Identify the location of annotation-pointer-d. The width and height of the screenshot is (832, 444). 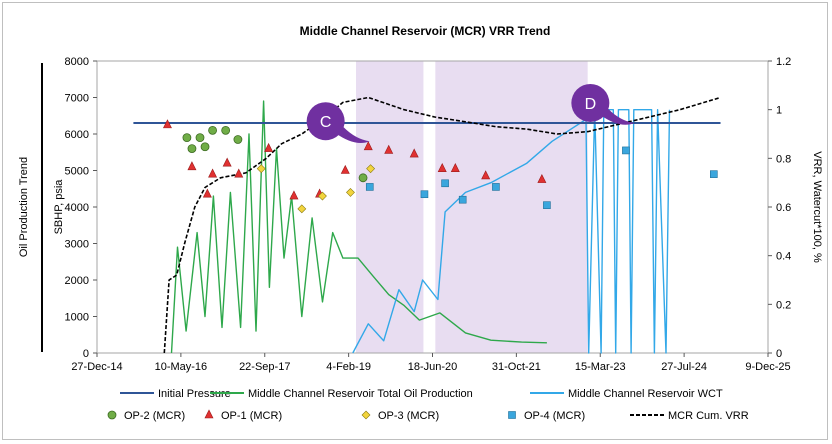
(617, 116).